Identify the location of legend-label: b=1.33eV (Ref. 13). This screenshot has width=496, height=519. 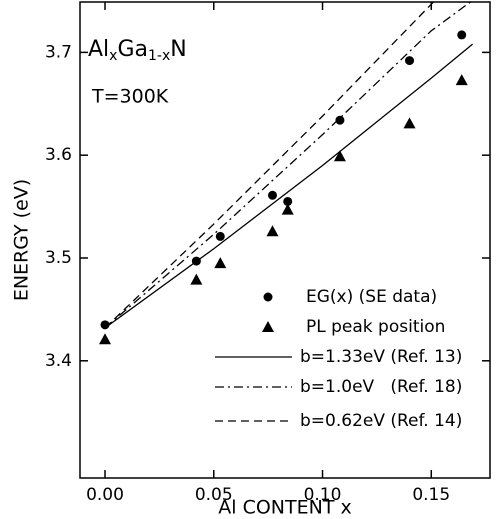
(381, 357).